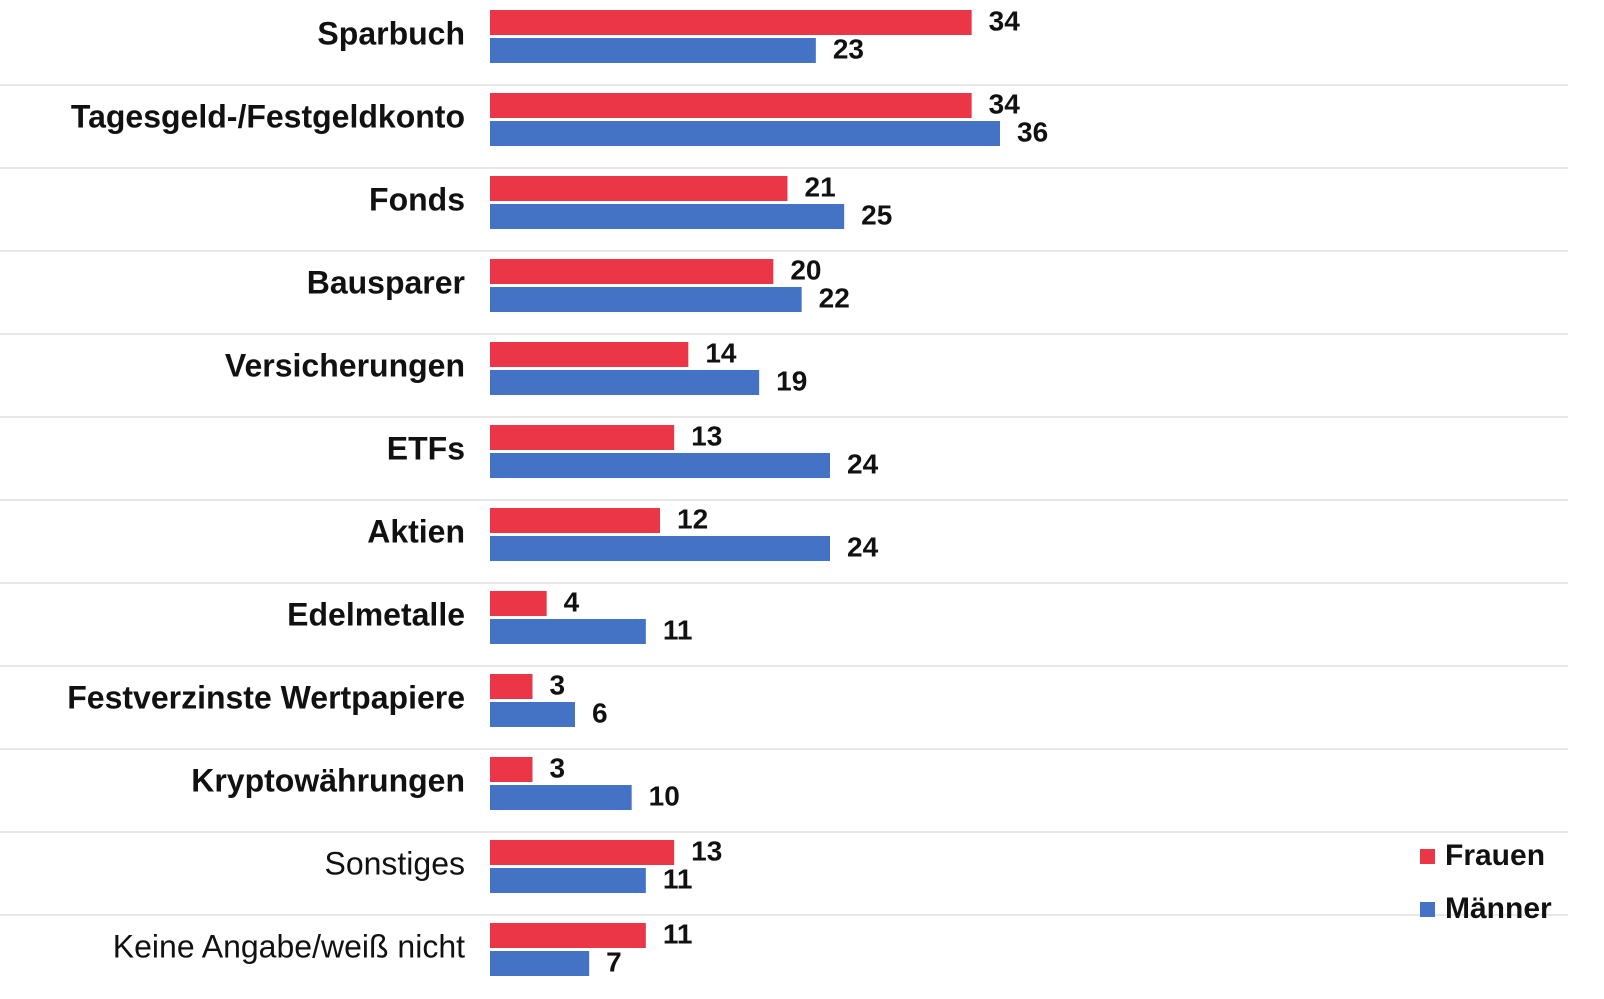  Describe the element at coordinates (805, 269) in the screenshot. I see `value-label: 20` at that location.